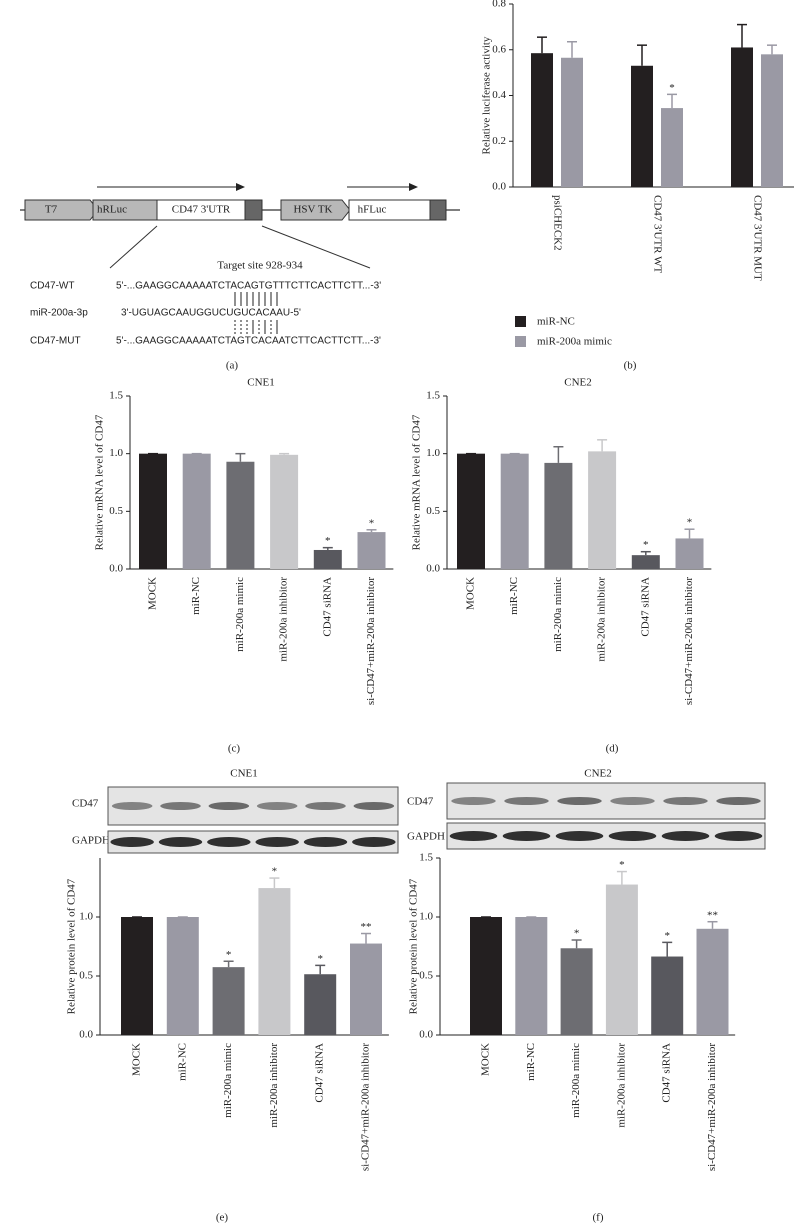 Image resolution: width=794 pixels, height=1232 pixels. What do you see at coordinates (315, 210) in the screenshot?
I see `hsv-box` at bounding box center [315, 210].